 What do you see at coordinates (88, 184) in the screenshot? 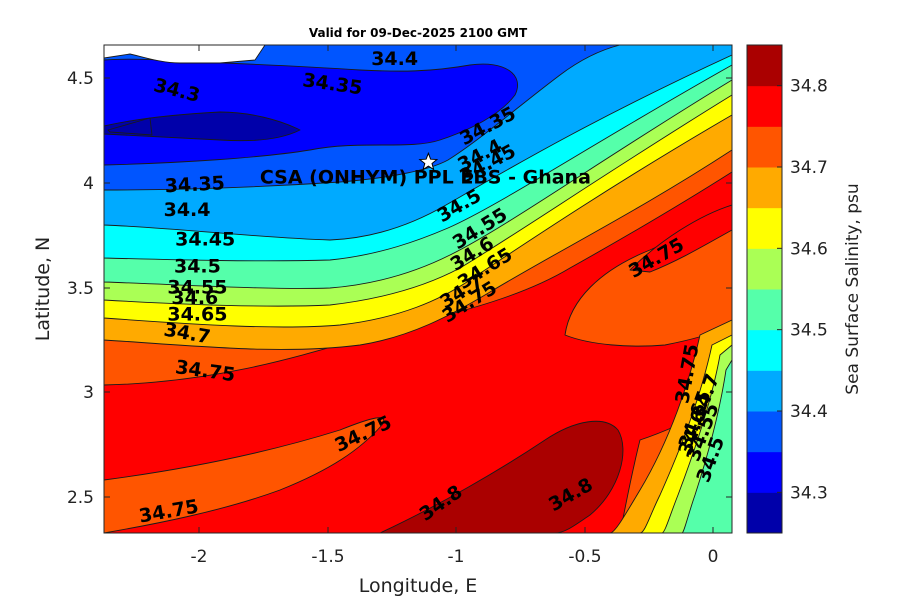
I see `y-tick-label: 4` at bounding box center [88, 184].